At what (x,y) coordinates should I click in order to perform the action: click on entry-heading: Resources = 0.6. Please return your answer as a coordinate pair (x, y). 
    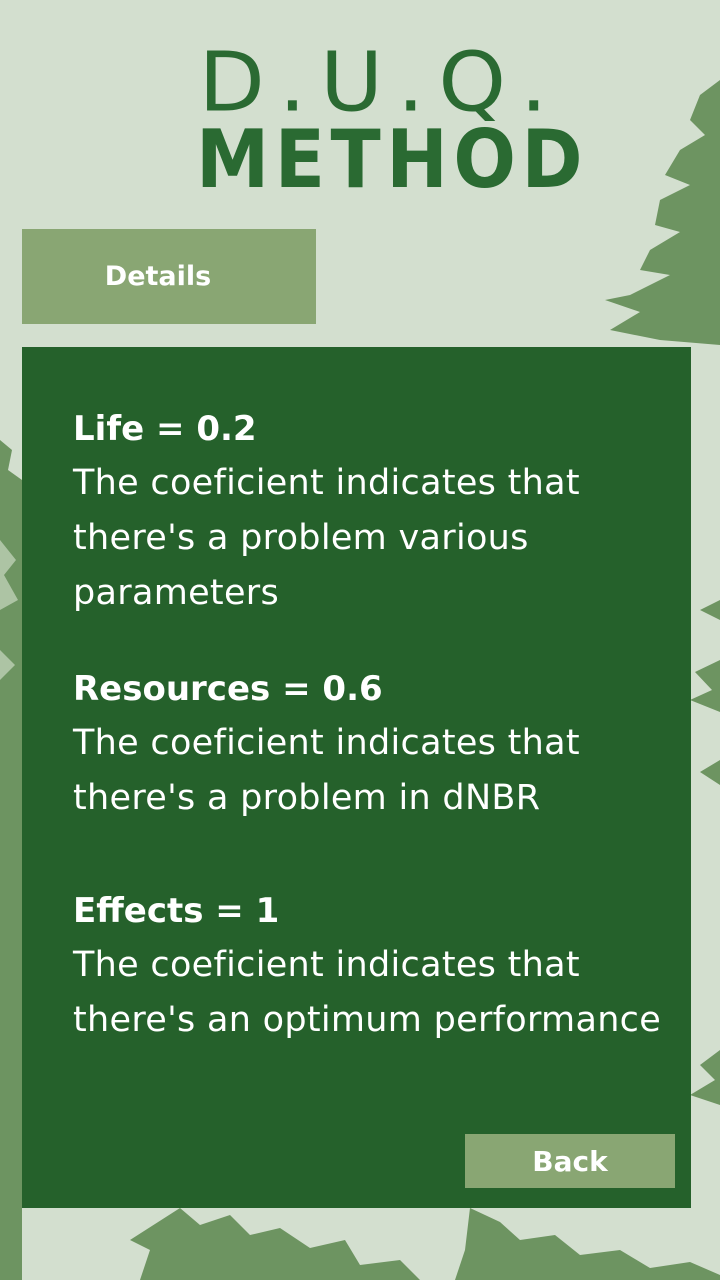
    Looking at the image, I should click on (228, 689).